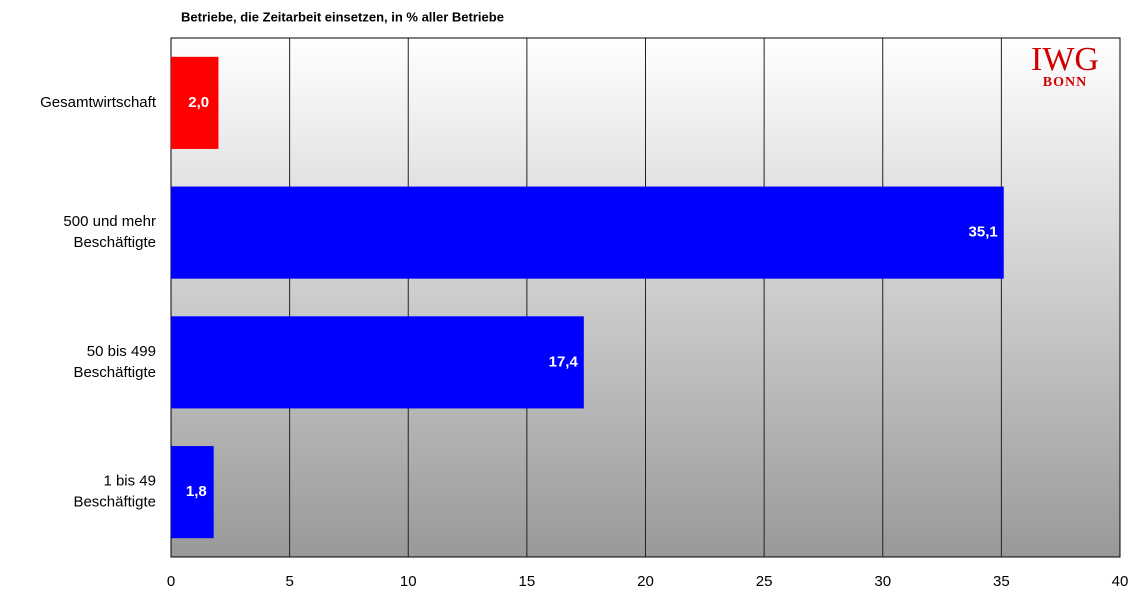  Describe the element at coordinates (198, 102) in the screenshot. I see `value-label: 2,0` at that location.